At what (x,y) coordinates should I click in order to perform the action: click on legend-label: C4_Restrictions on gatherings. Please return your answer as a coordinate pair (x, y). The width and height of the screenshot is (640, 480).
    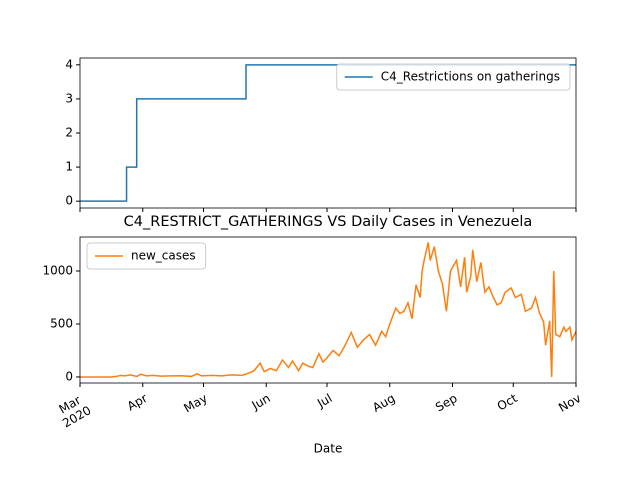
    Looking at the image, I should click on (470, 77).